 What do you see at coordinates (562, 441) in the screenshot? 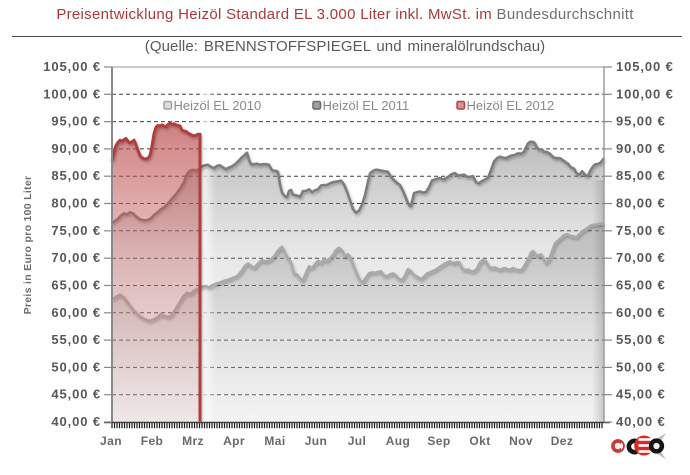
I see `svg-text: Dez` at bounding box center [562, 441].